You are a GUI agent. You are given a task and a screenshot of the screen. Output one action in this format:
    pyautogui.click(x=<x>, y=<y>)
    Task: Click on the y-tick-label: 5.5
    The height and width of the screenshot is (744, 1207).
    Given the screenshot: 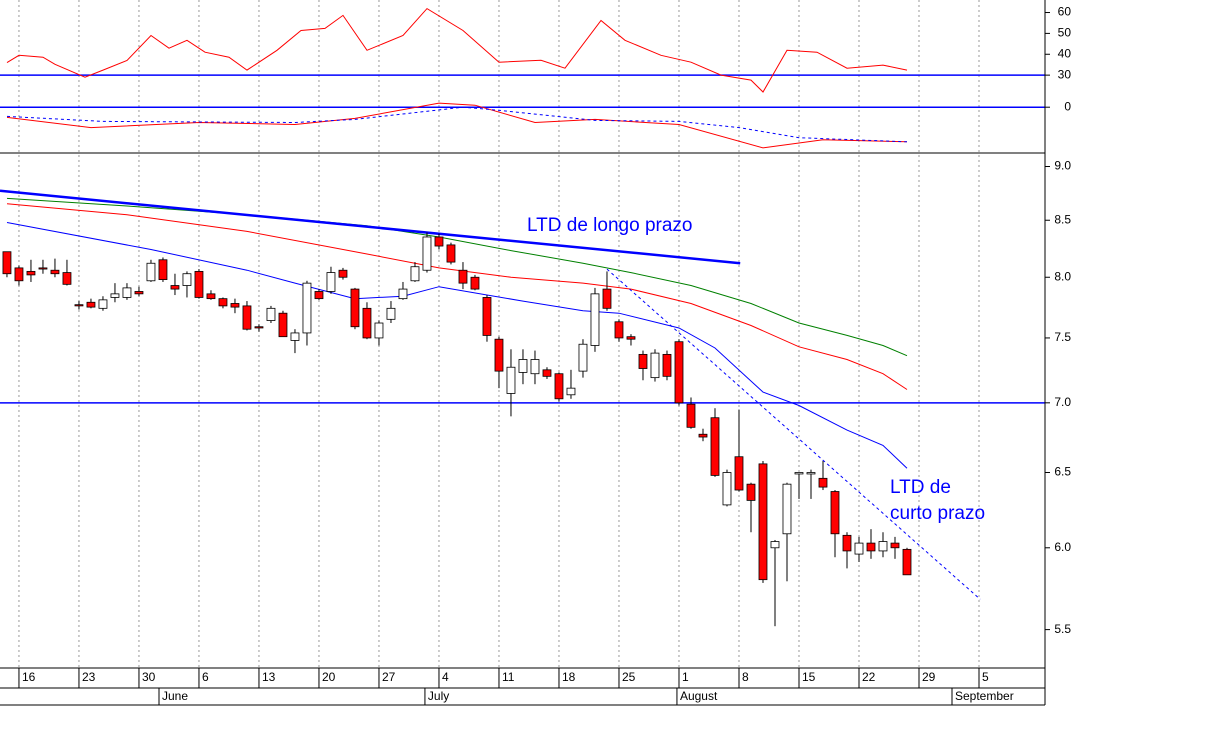 What is the action you would take?
    pyautogui.click(x=1062, y=629)
    